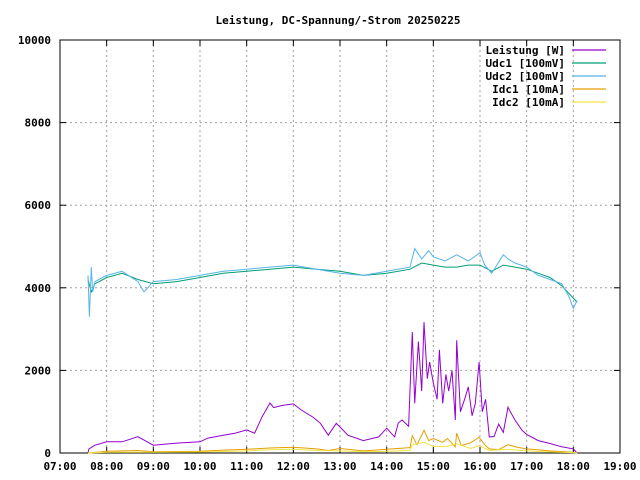  Describe the element at coordinates (525, 76) in the screenshot. I see `legend-label: Udc2 [100mV]` at that location.